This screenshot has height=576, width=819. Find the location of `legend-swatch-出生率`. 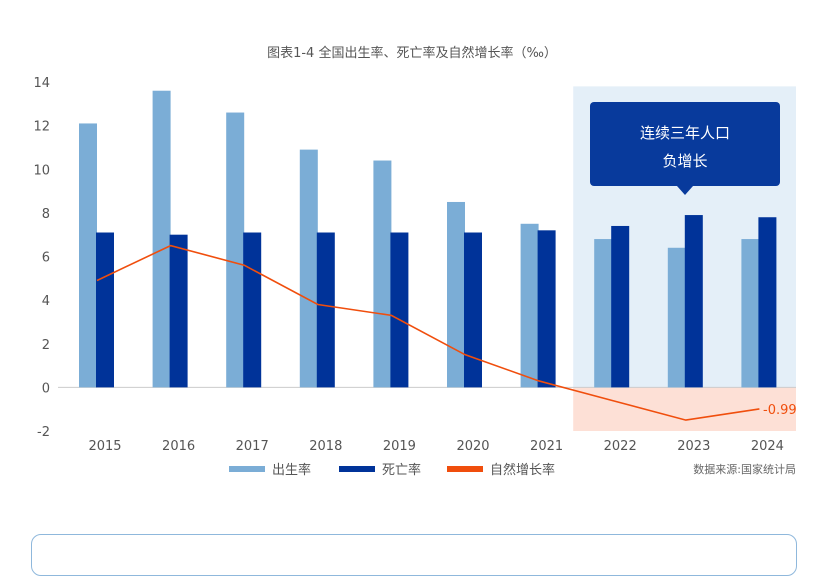

legend-swatch-出生率 is located at coordinates (247, 469).